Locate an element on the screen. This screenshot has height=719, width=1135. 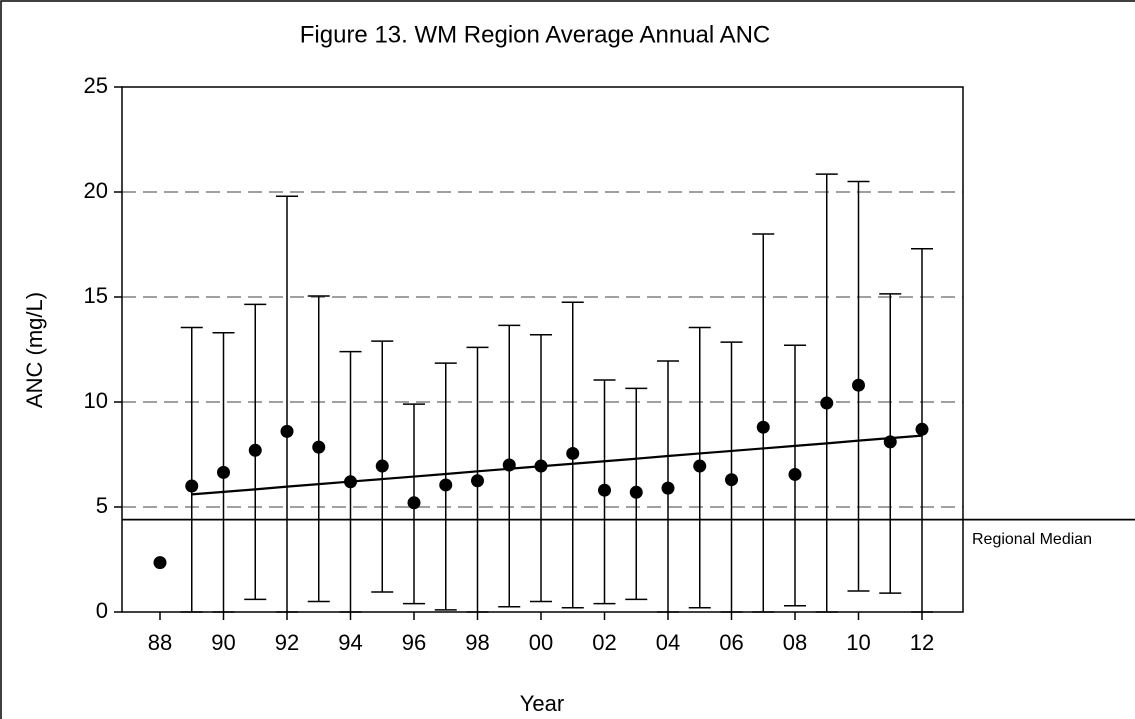
x-tick-label: 08 is located at coordinates (795, 642).